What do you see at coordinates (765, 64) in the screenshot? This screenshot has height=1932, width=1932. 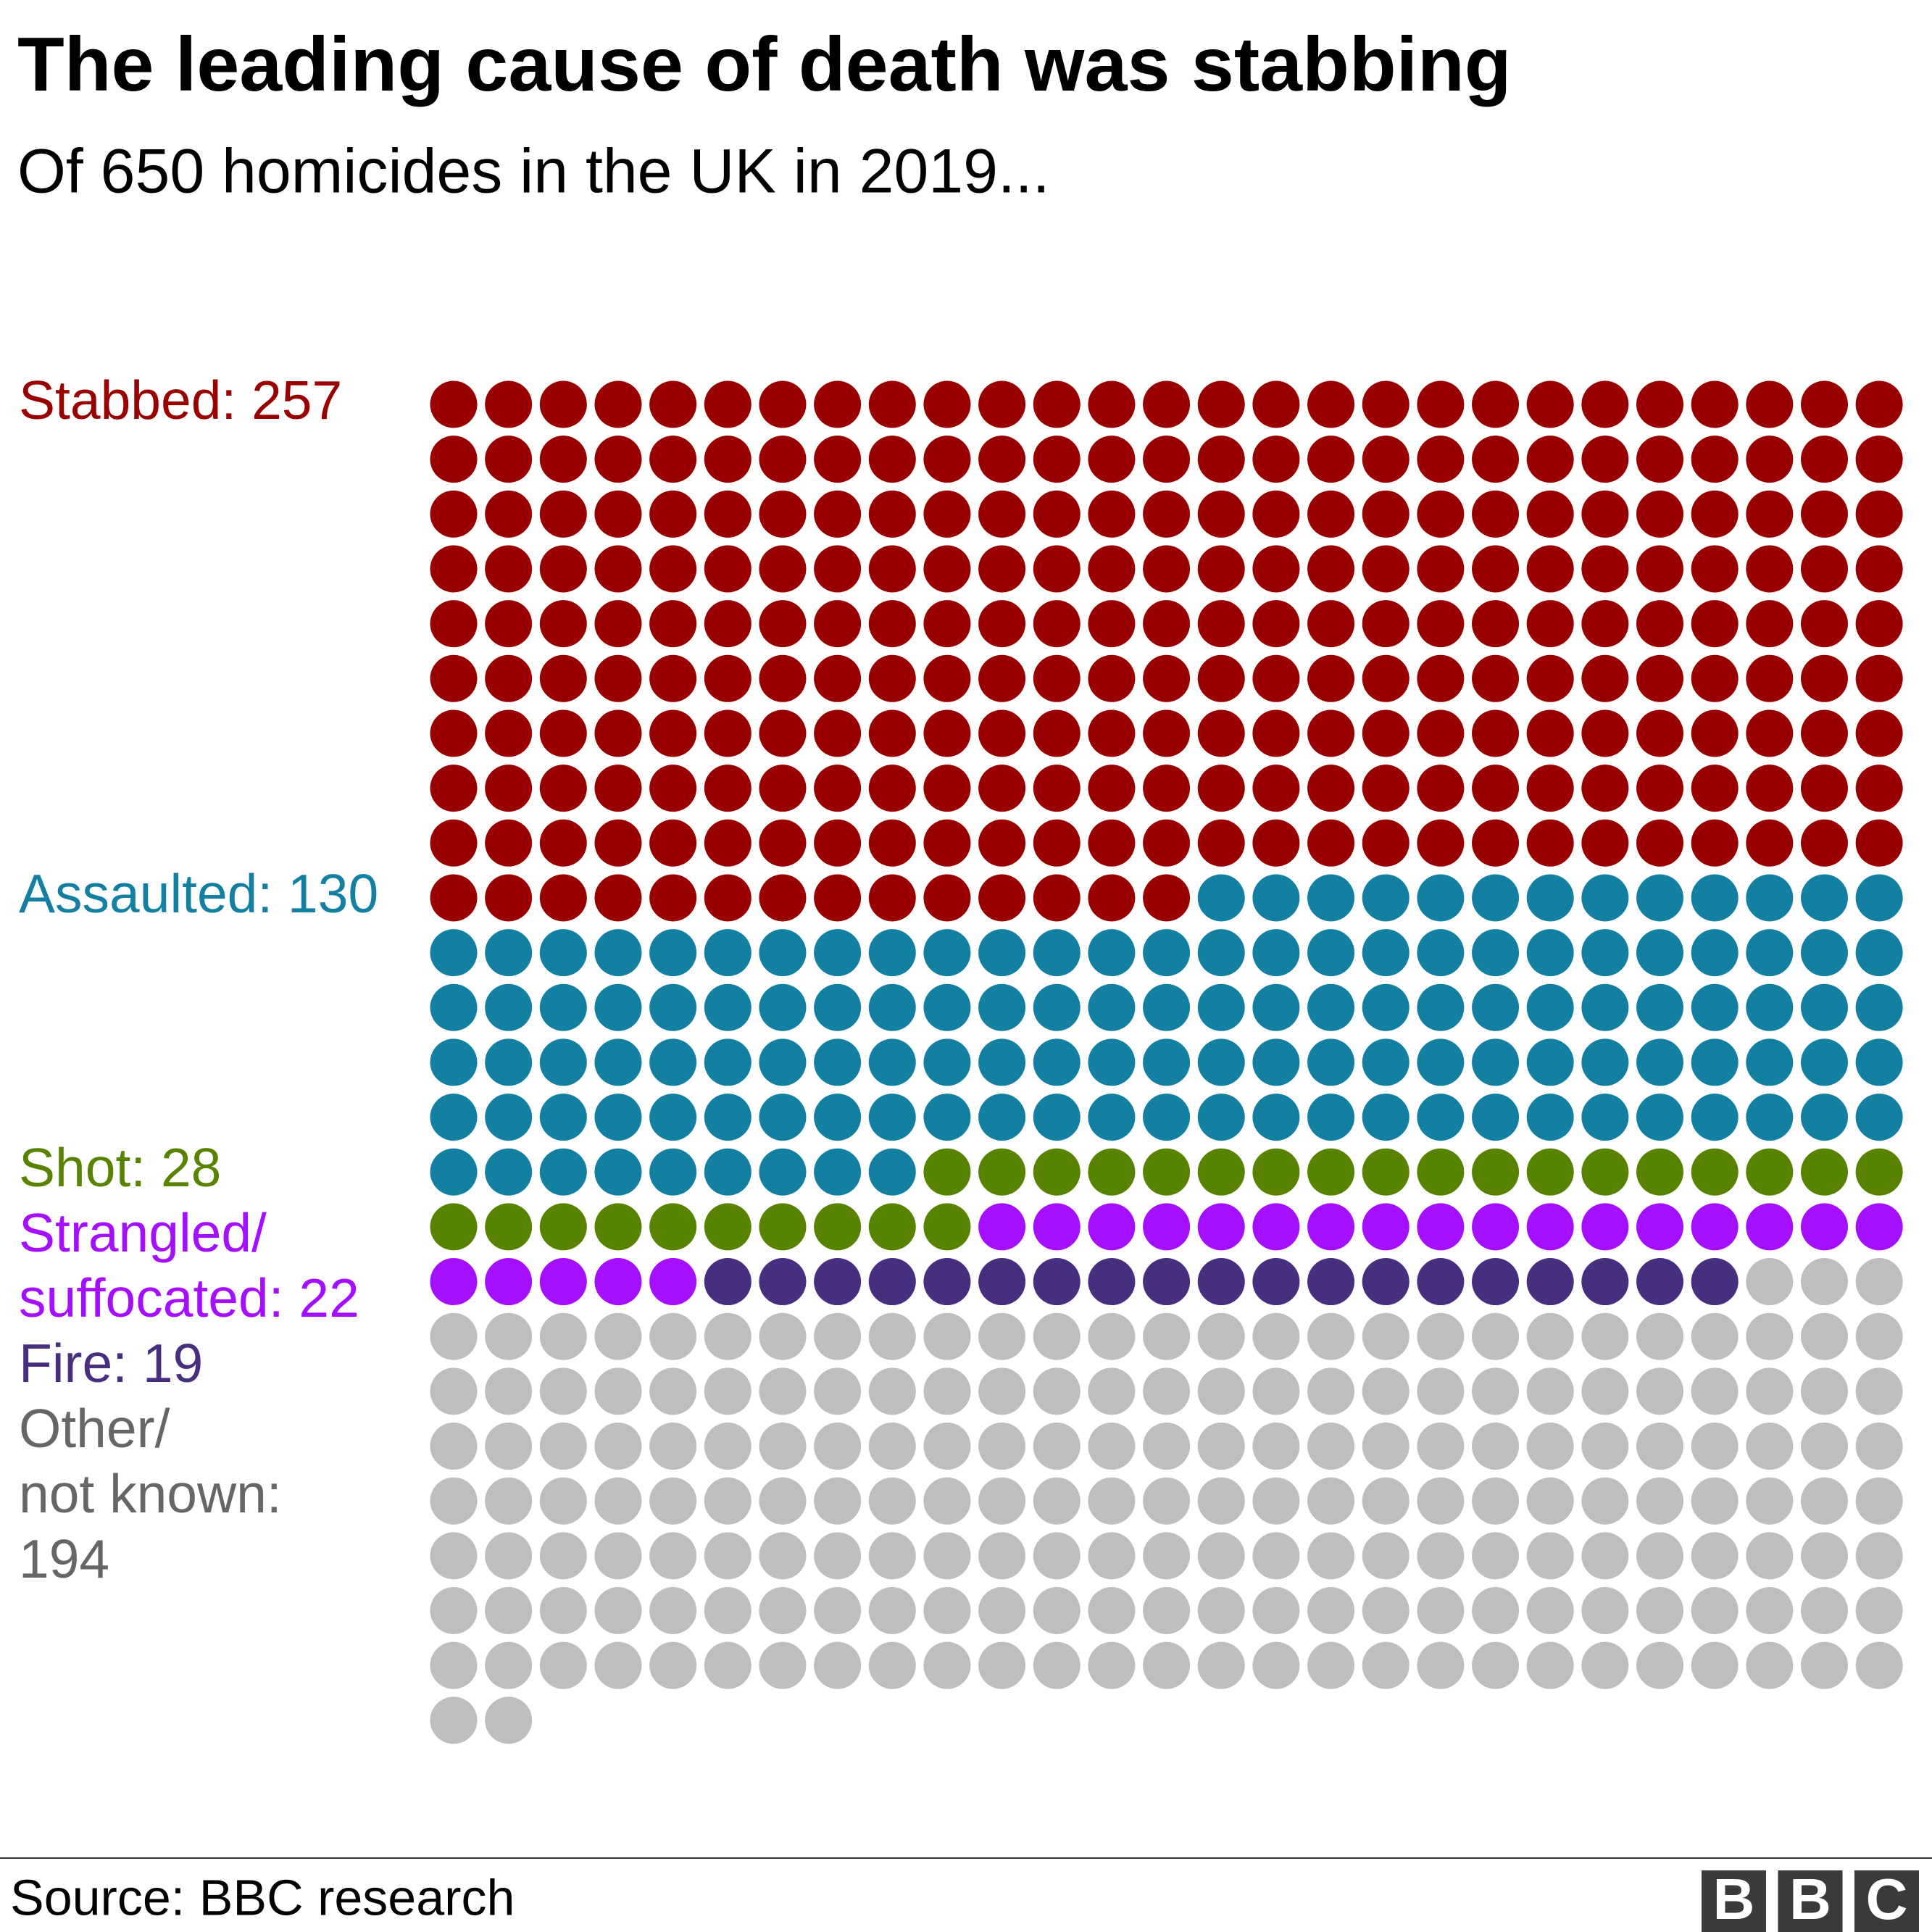 I see `chart-title: The leading cause of death was stabbing` at bounding box center [765, 64].